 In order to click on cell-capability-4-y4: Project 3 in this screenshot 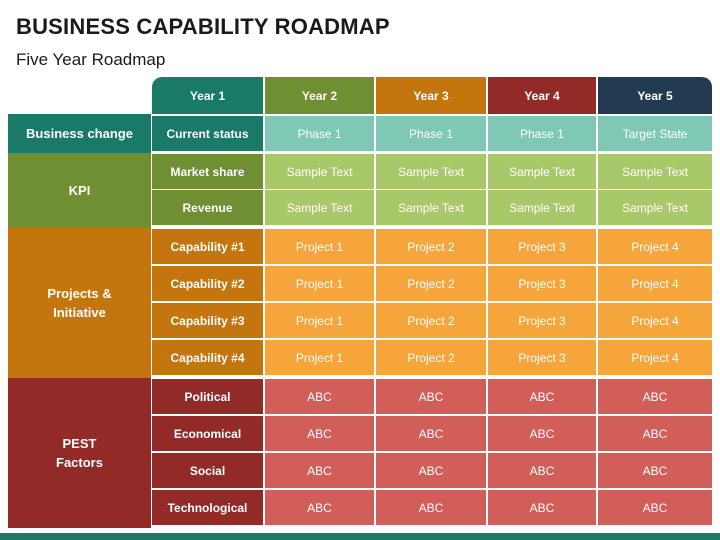, I will do `click(542, 357)`.